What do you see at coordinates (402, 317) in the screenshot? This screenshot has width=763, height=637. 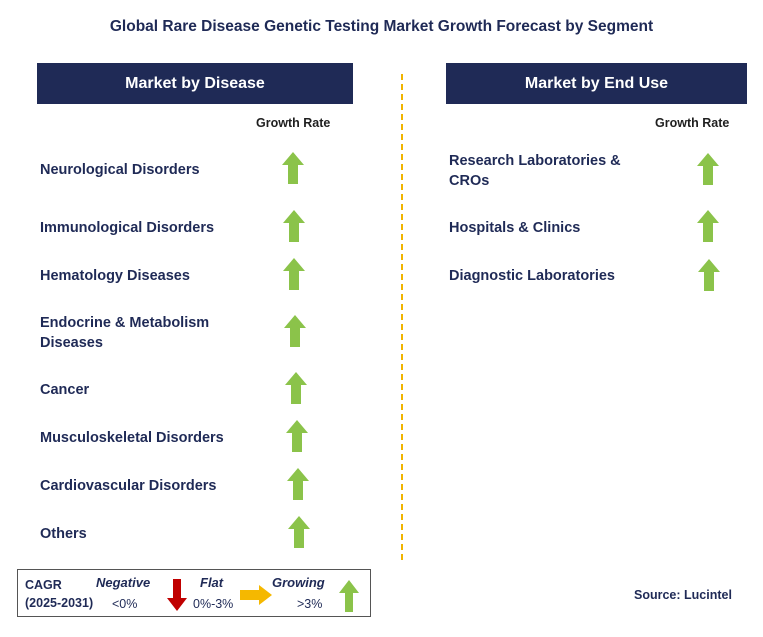 I see `panel-divider` at bounding box center [402, 317].